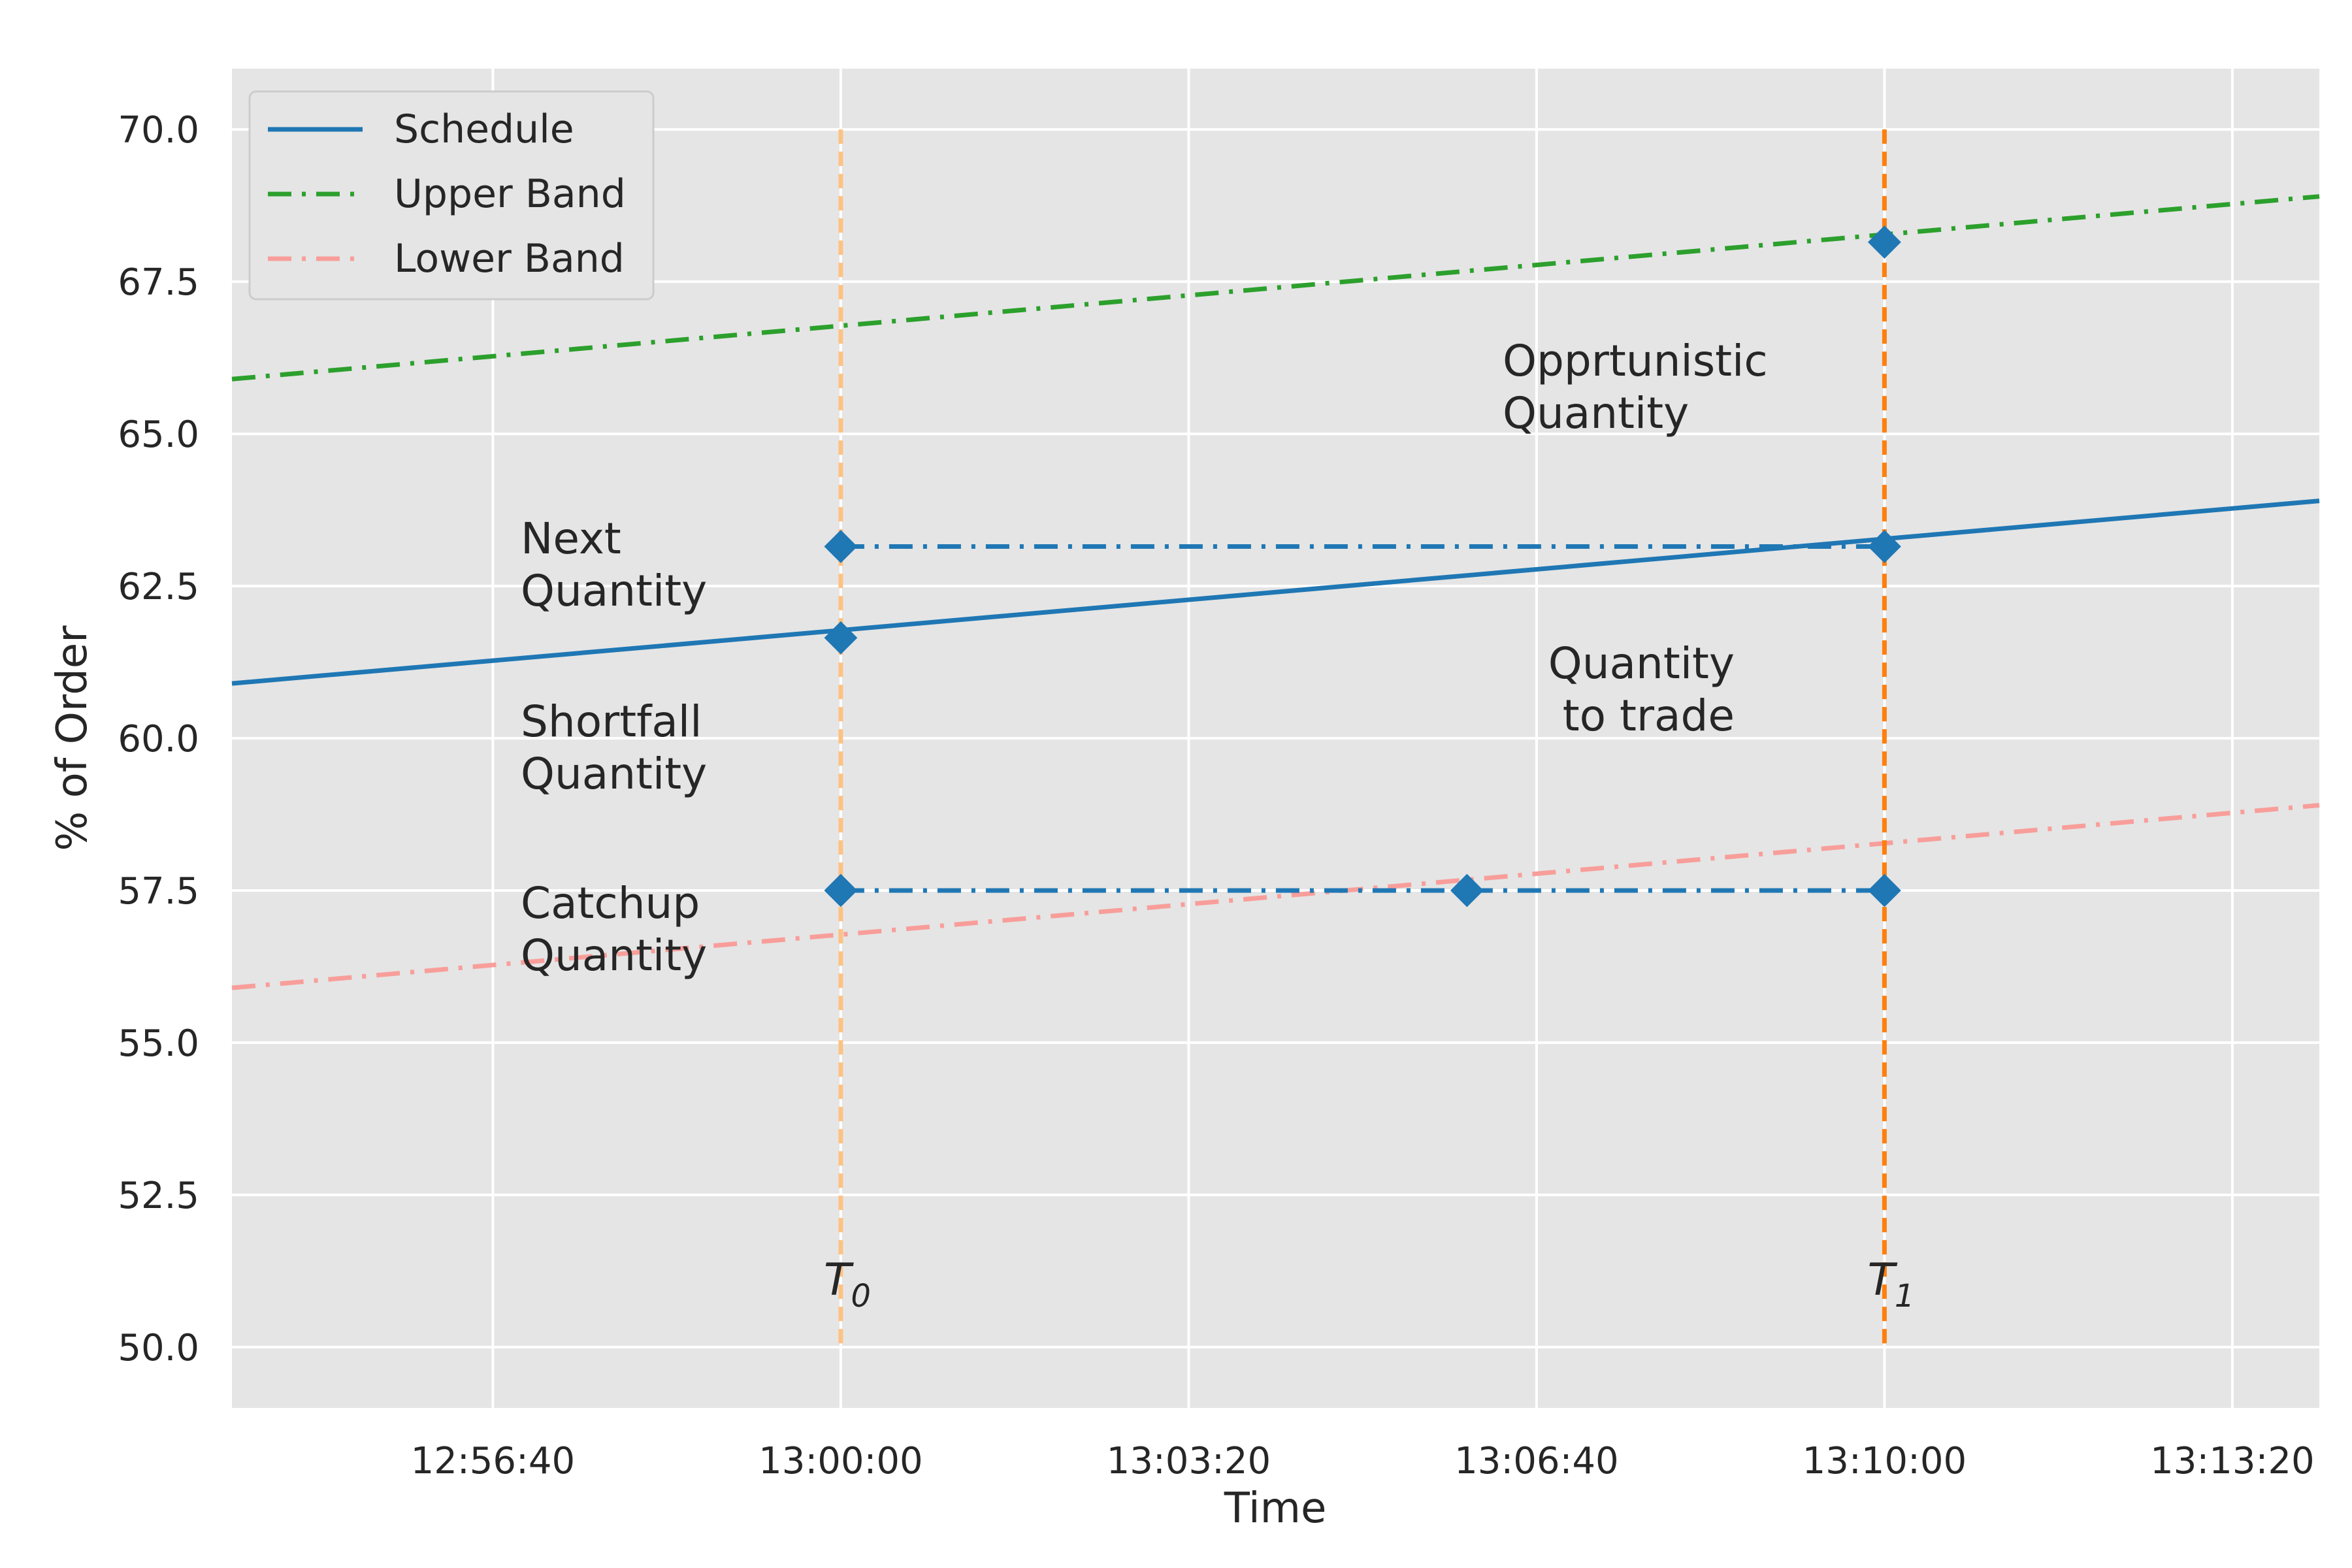  Describe the element at coordinates (614, 565) in the screenshot. I see `annotation-next-quantity: Next Quantity` at that location.